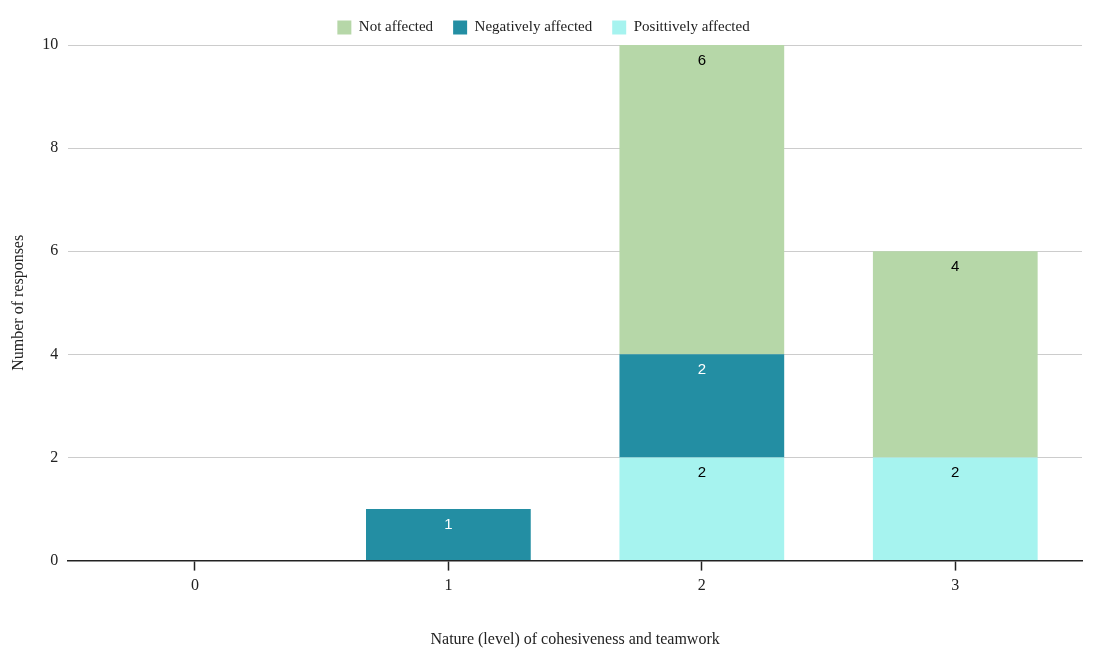 Image resolution: width=1096 pixels, height=659 pixels. Describe the element at coordinates (54, 147) in the screenshot. I see `y-tick-label: 8` at that location.